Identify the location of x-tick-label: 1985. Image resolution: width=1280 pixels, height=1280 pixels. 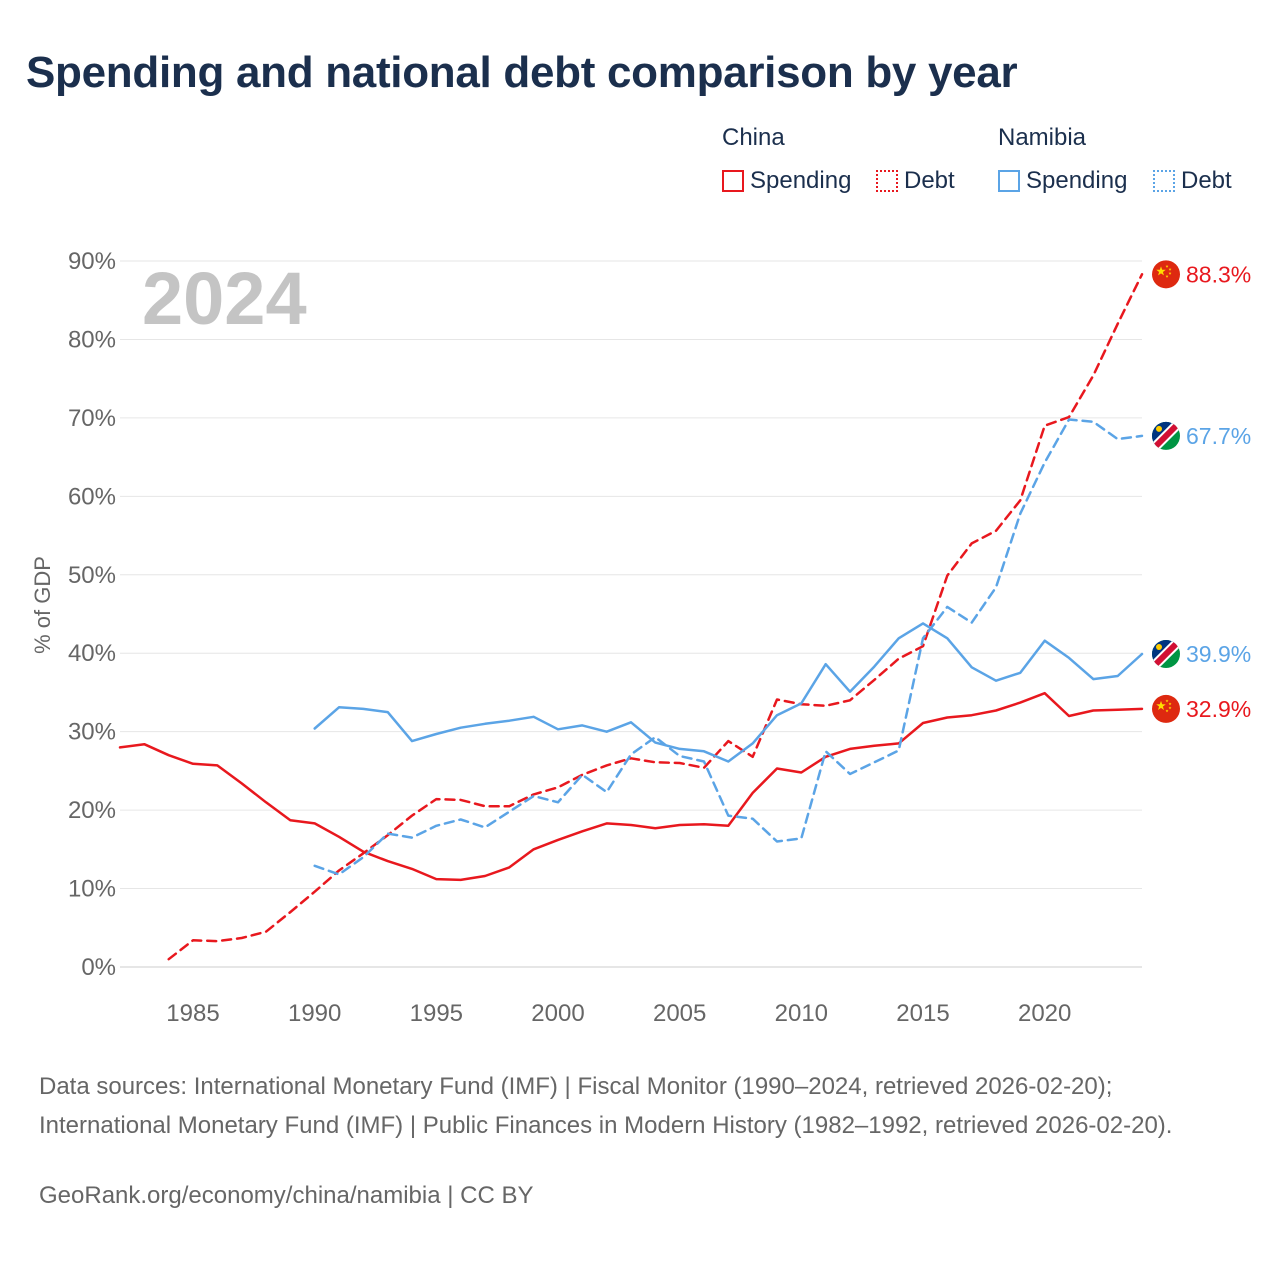
(192, 1013).